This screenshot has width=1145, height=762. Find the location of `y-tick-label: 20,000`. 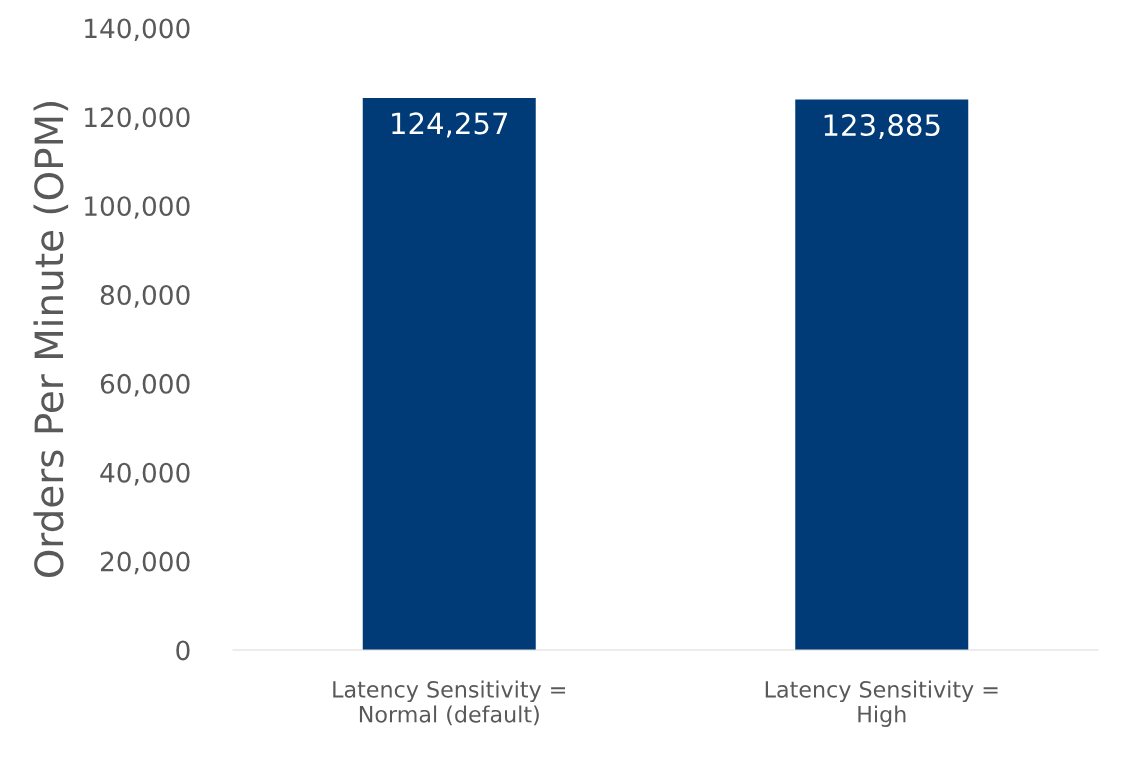

y-tick-label: 20,000 is located at coordinates (145, 563).